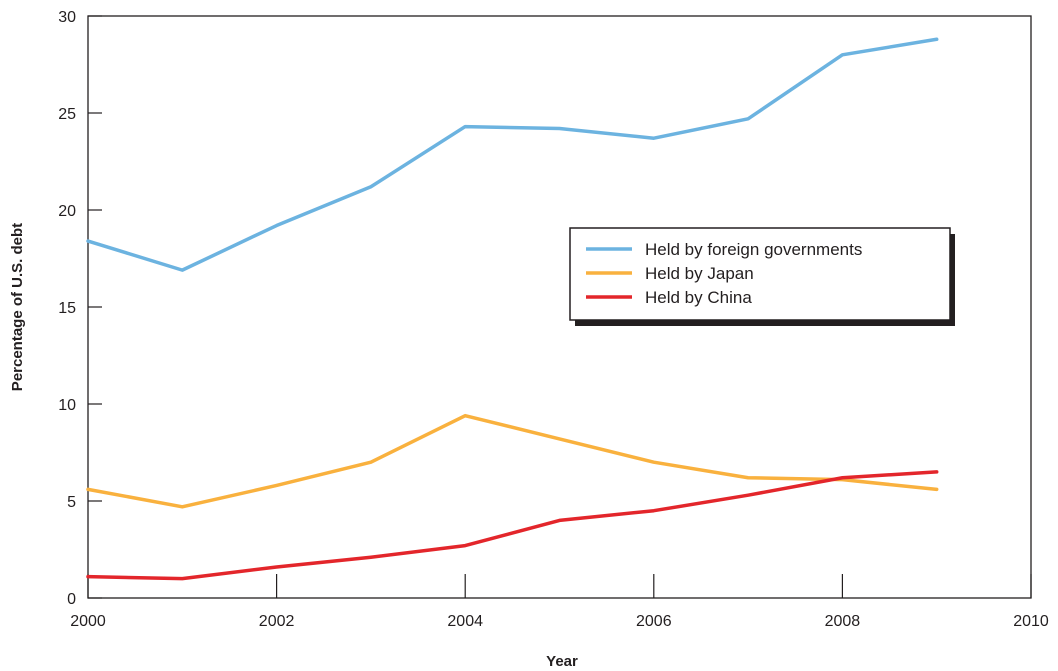 The height and width of the screenshot is (671, 1058). What do you see at coordinates (71, 599) in the screenshot?
I see `y-tick-label: 0` at bounding box center [71, 599].